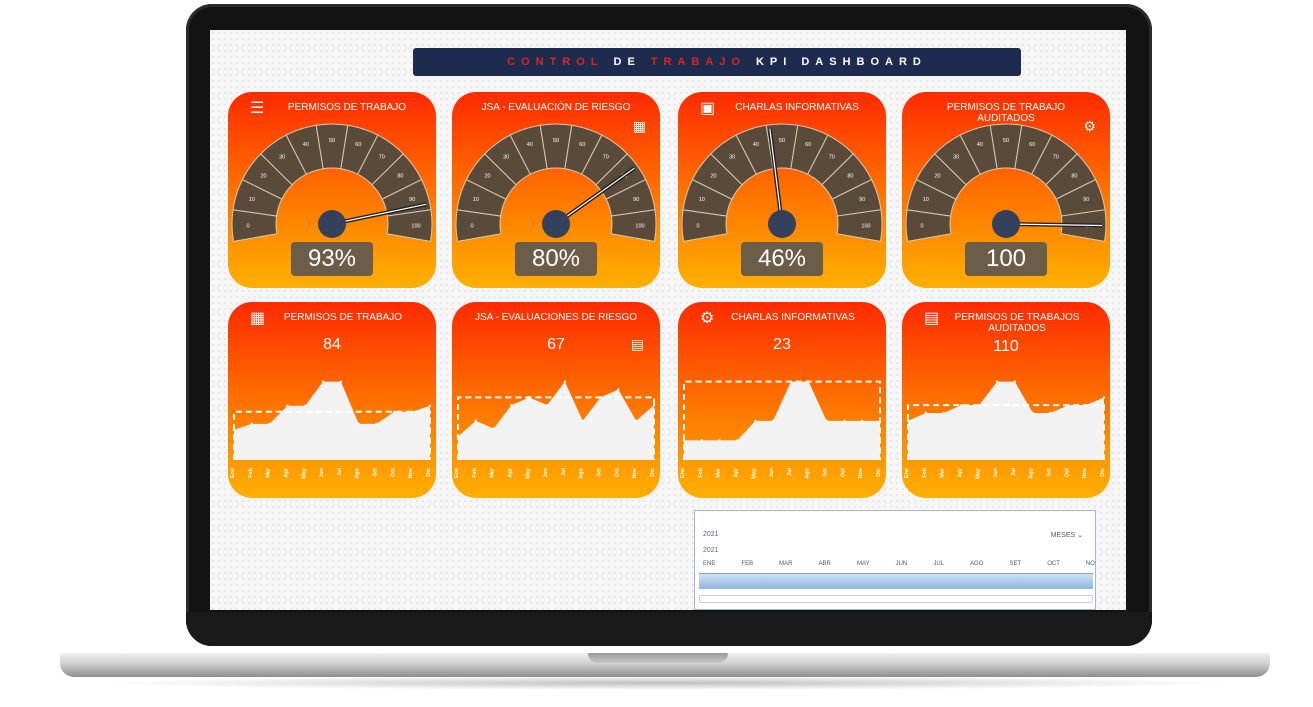 This screenshot has height=707, width=1313. I want to click on slicer-month: AGO, so click(977, 564).